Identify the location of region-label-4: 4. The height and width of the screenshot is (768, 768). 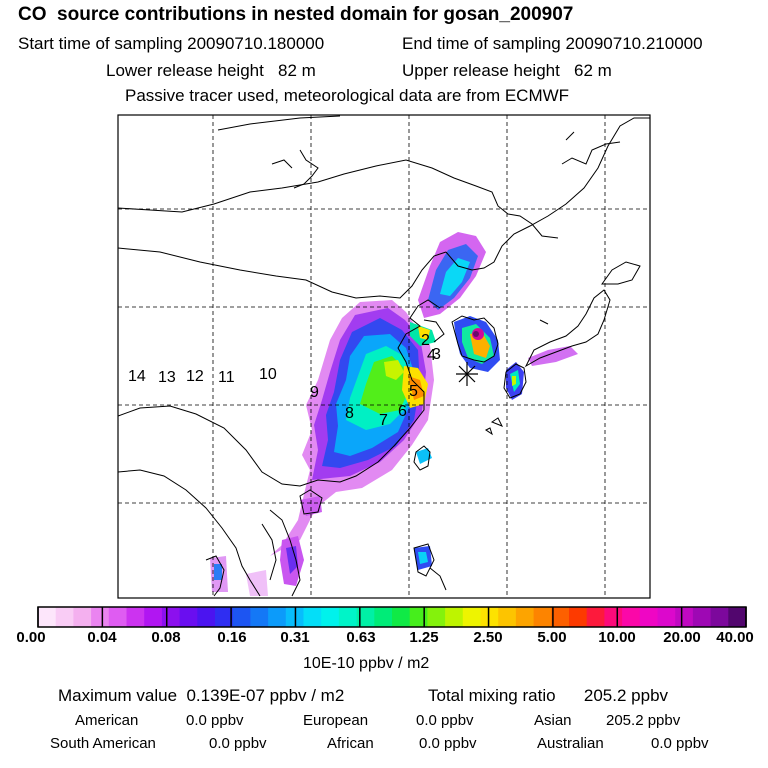
(431, 355).